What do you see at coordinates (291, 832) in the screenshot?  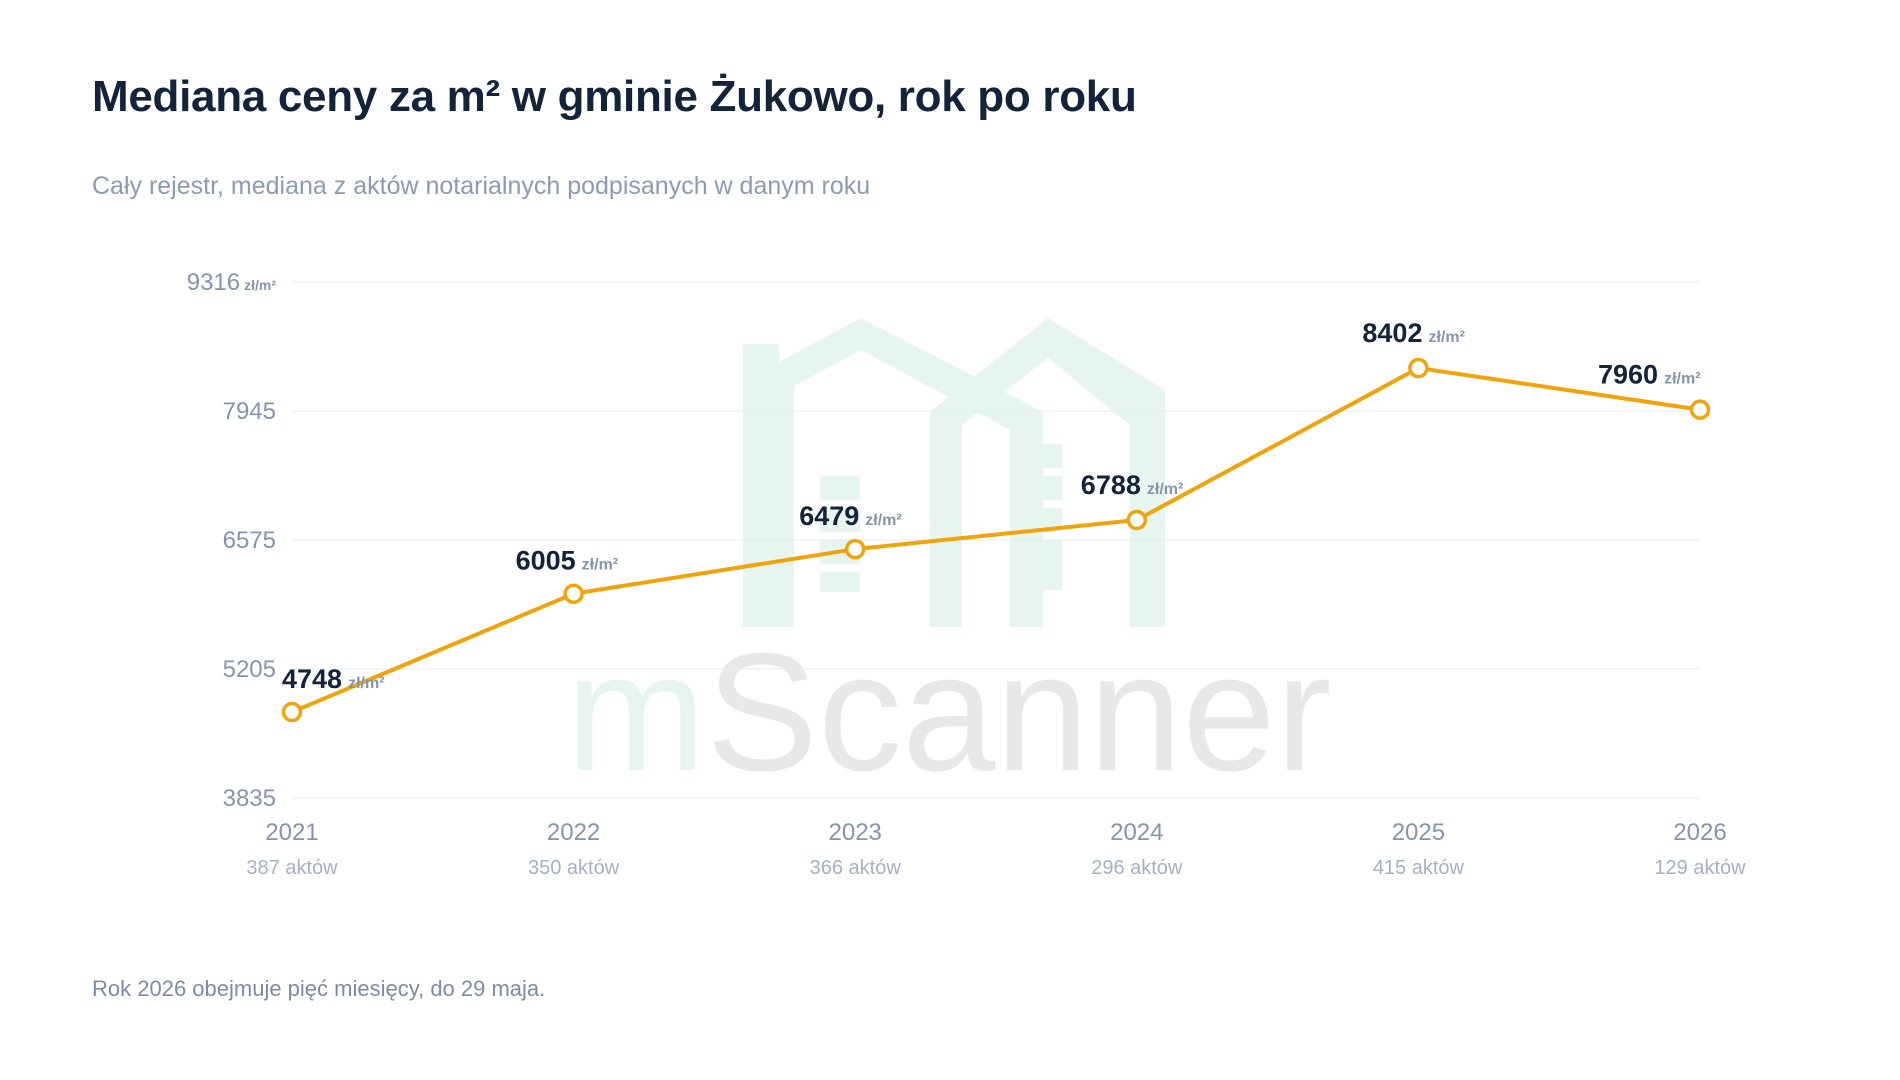 I see `x-tick-label-2021: 2021` at bounding box center [291, 832].